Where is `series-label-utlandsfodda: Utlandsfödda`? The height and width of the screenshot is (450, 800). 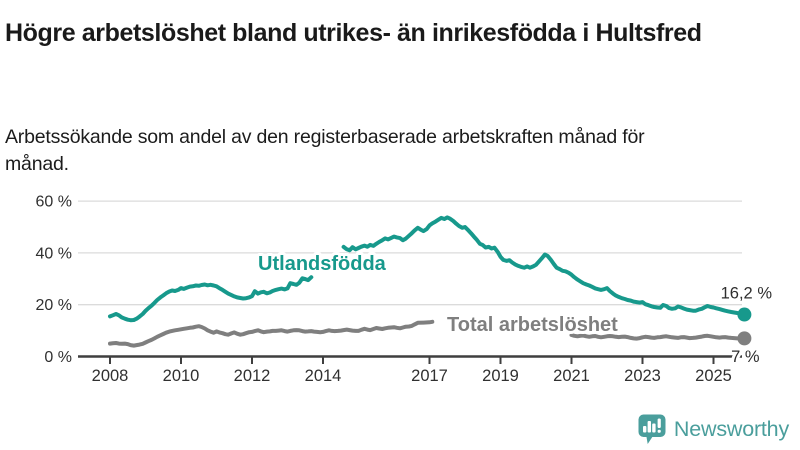 series-label-utlandsfodda: Utlandsfödda is located at coordinates (322, 264).